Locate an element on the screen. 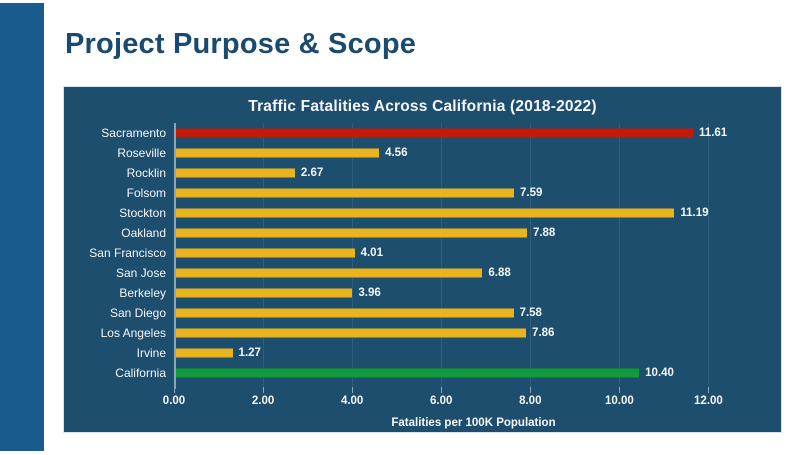 Image resolution: width=809 pixels, height=455 pixels. category-label: San Jose is located at coordinates (140, 273).